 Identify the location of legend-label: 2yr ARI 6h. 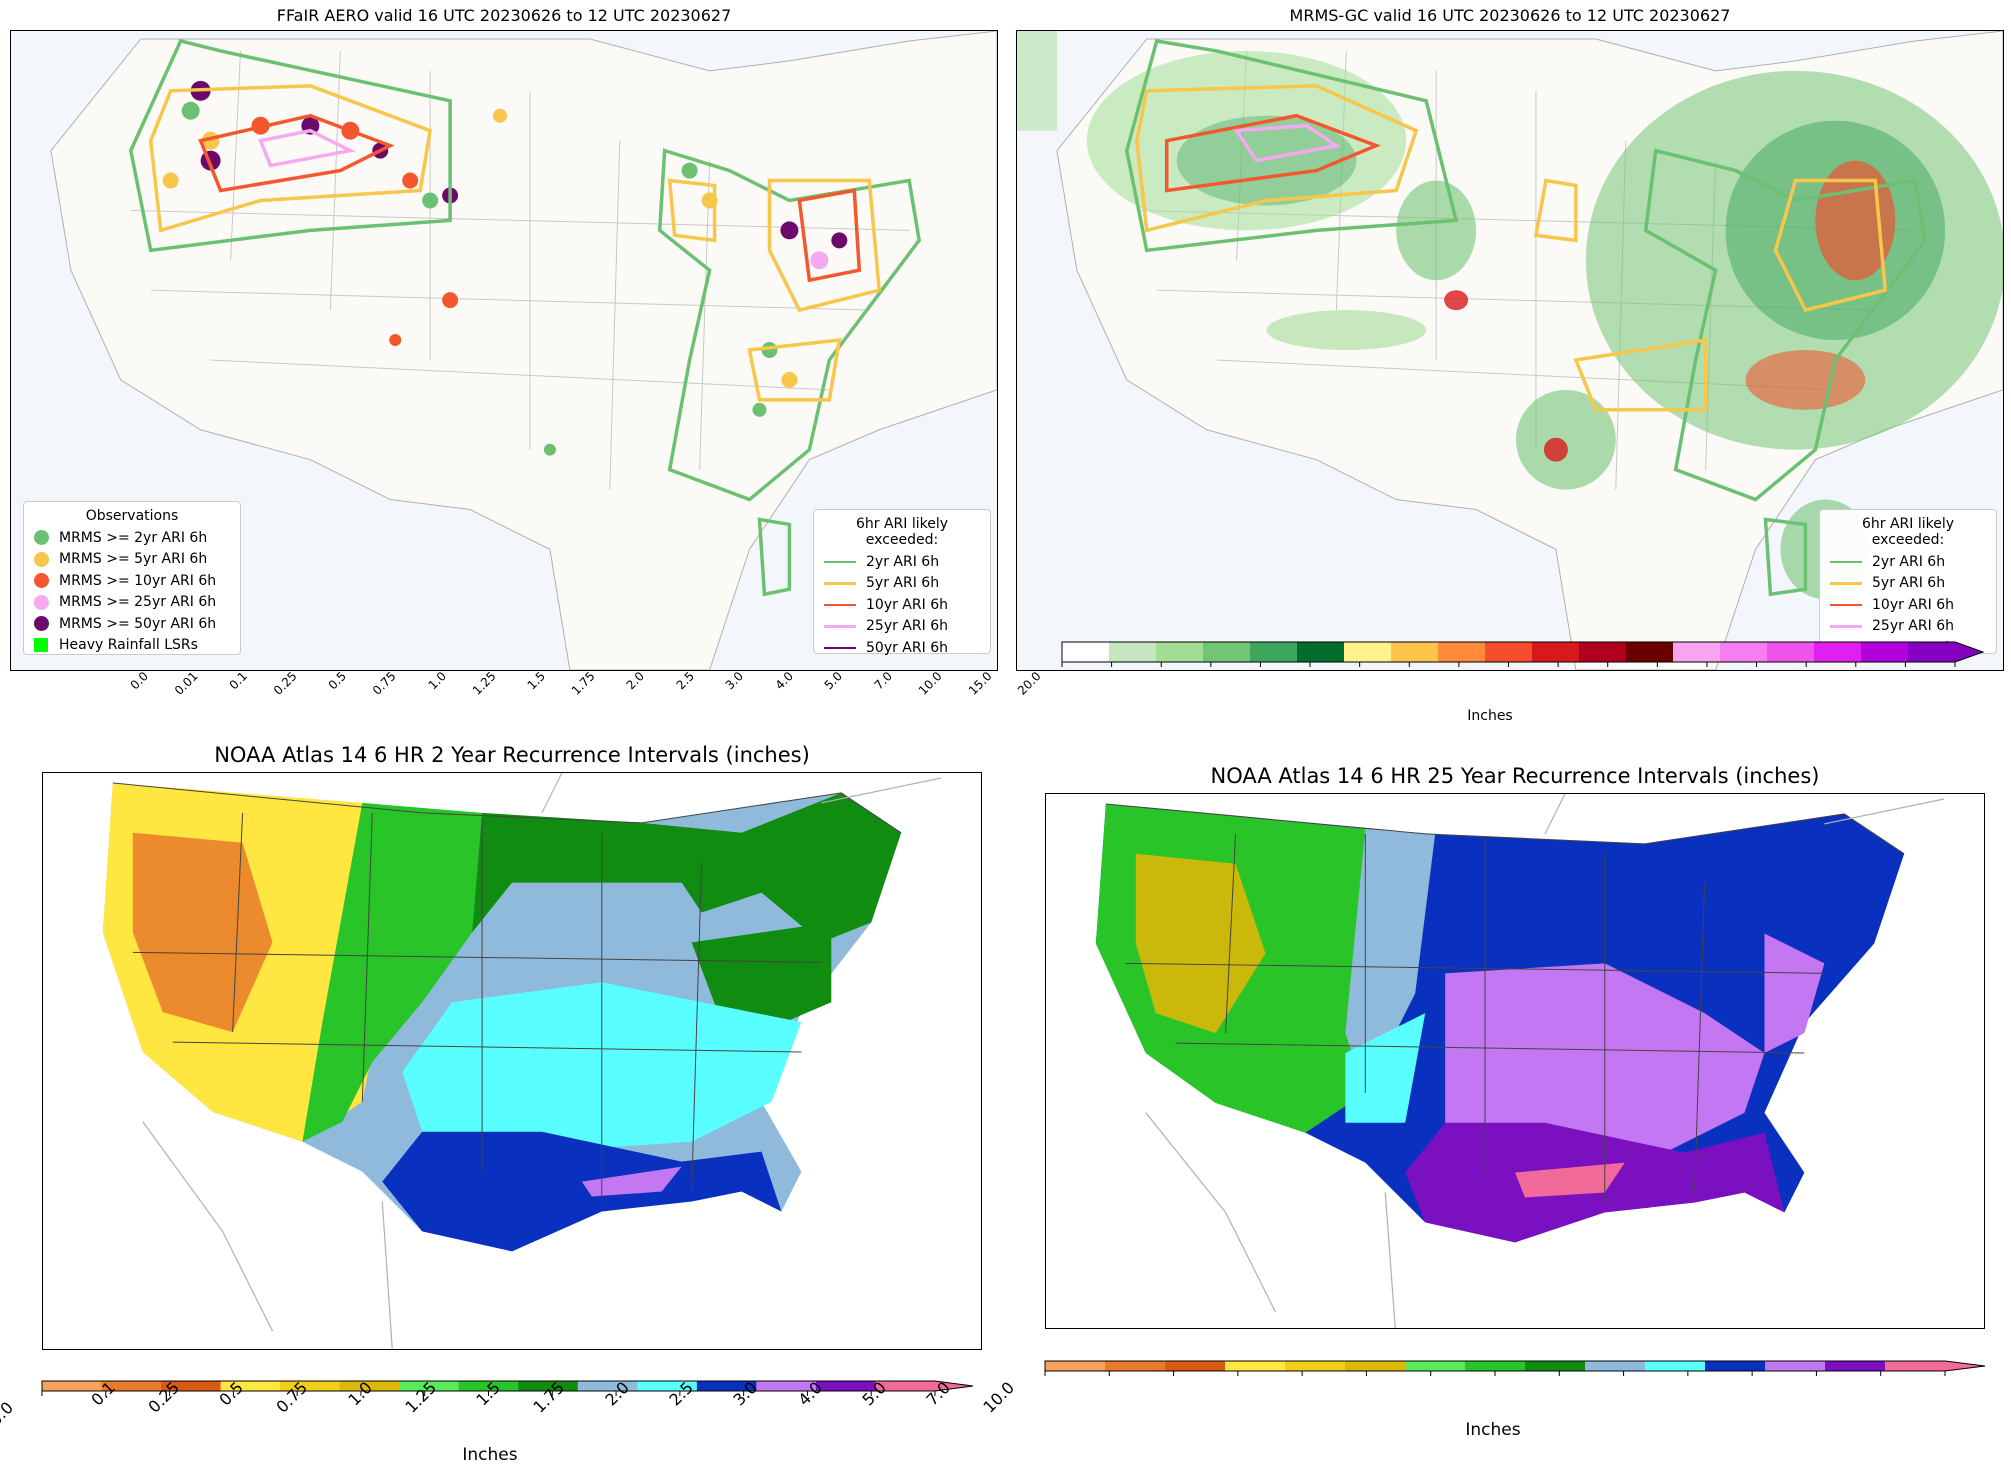
(903, 561).